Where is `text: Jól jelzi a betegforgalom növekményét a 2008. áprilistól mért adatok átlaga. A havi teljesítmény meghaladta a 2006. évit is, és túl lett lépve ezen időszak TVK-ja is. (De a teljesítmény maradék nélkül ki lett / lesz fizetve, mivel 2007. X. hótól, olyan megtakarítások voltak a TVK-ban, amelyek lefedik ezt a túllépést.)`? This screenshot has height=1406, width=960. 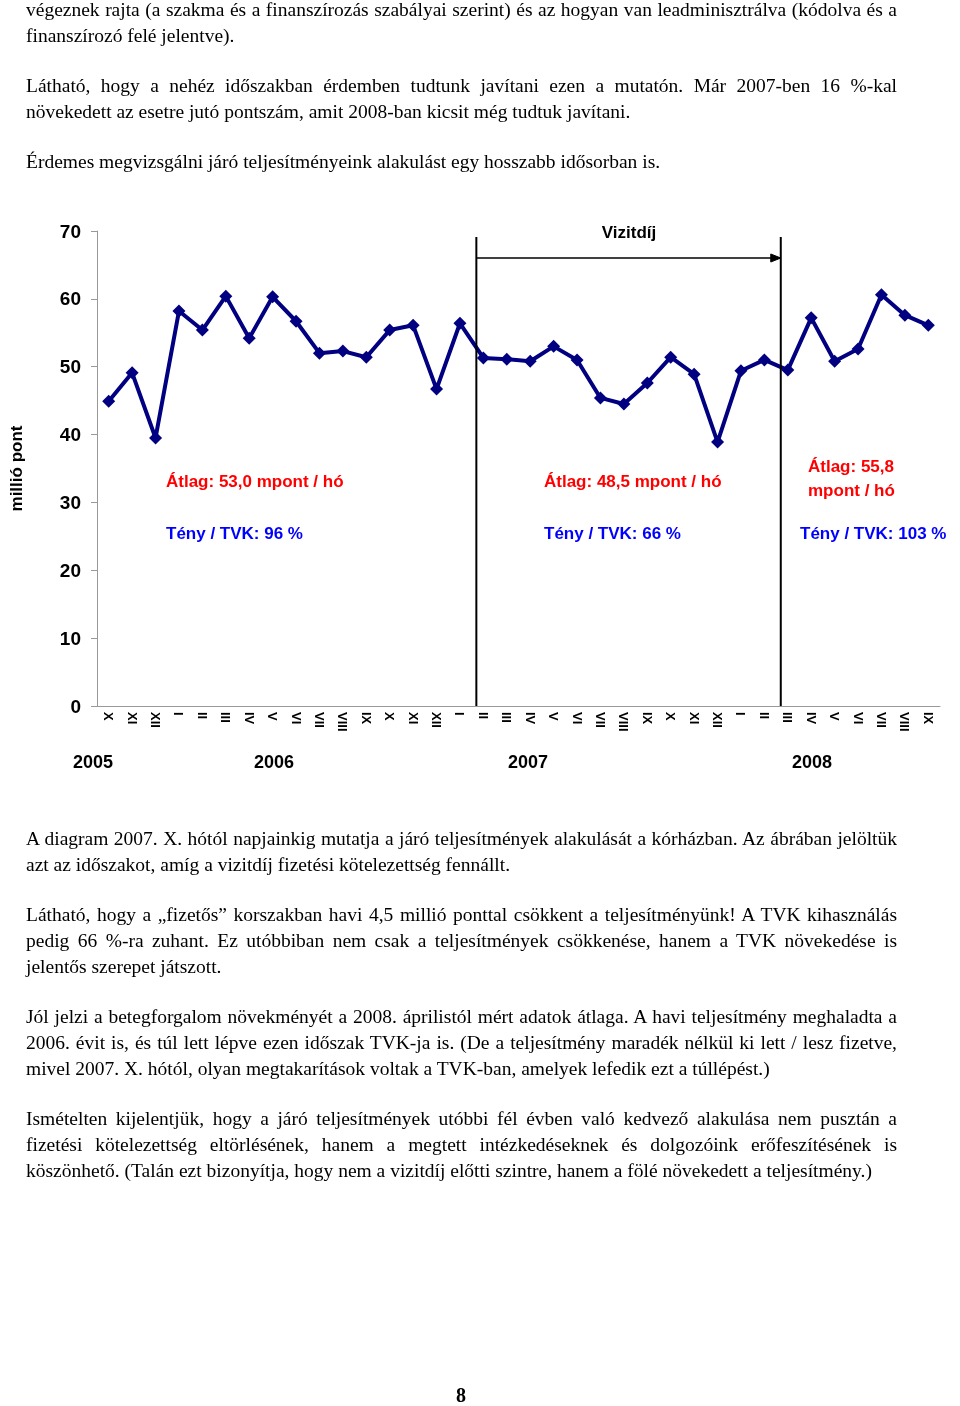
text: Jól jelzi a betegforgalom növekményét a 2008. áprilistól mért adatok átlaga. A havi teljesítmény meghaladta a 2006. évit is, és túl lett lépve ezen időszak TVK-ja is. (De a teljesítmény maradék nélkül ki lett / lesz fizetve, mivel 2007. X. hótól, olyan megtakarítások voltak a TVK-ban, amelyek lefedik ezt a túllépést.) is located at coordinates (461, 1043).